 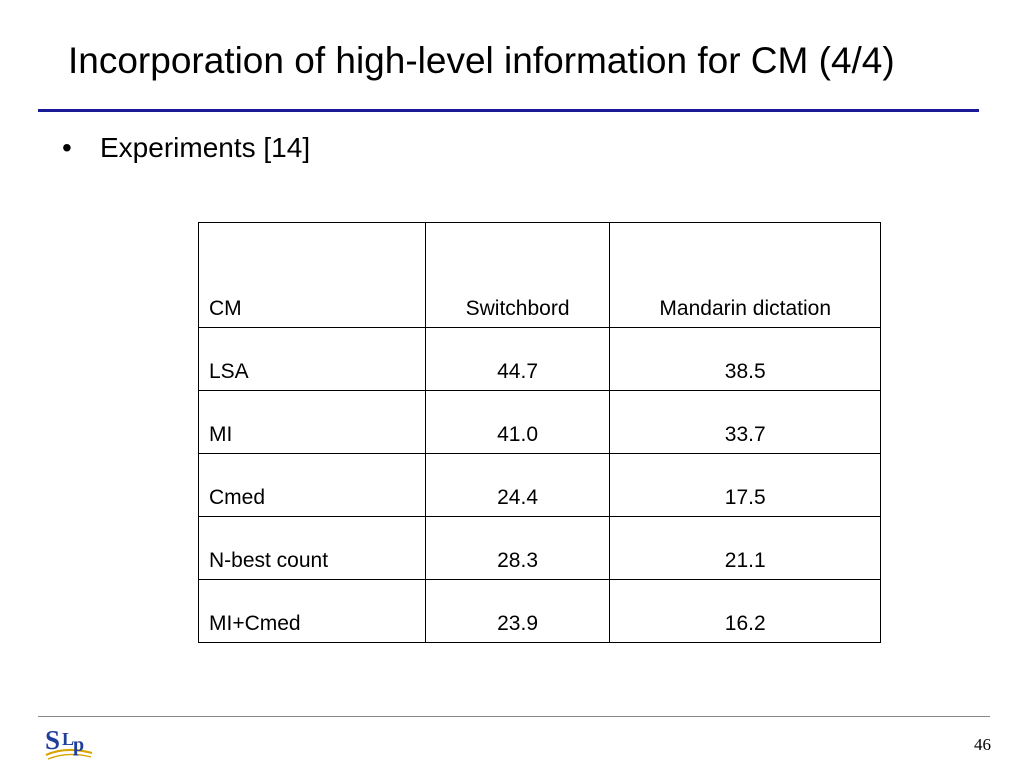 I want to click on row-label: MI+Cmed, so click(x=312, y=611).